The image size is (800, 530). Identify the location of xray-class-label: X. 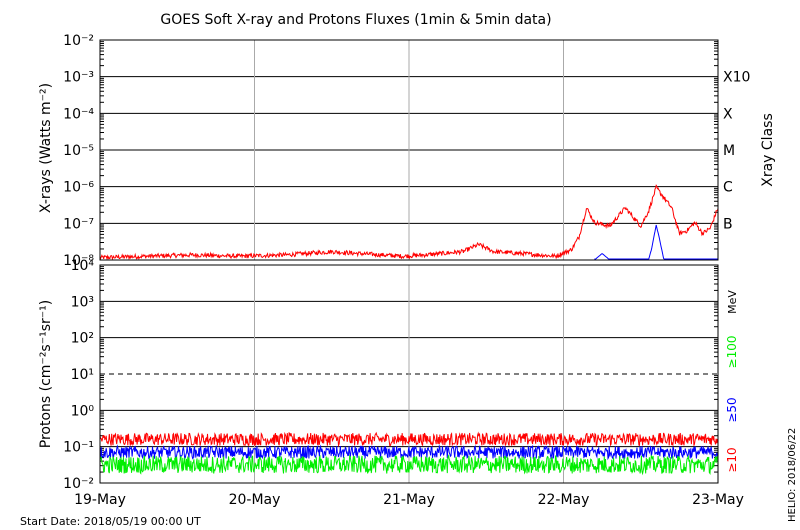
(728, 114).